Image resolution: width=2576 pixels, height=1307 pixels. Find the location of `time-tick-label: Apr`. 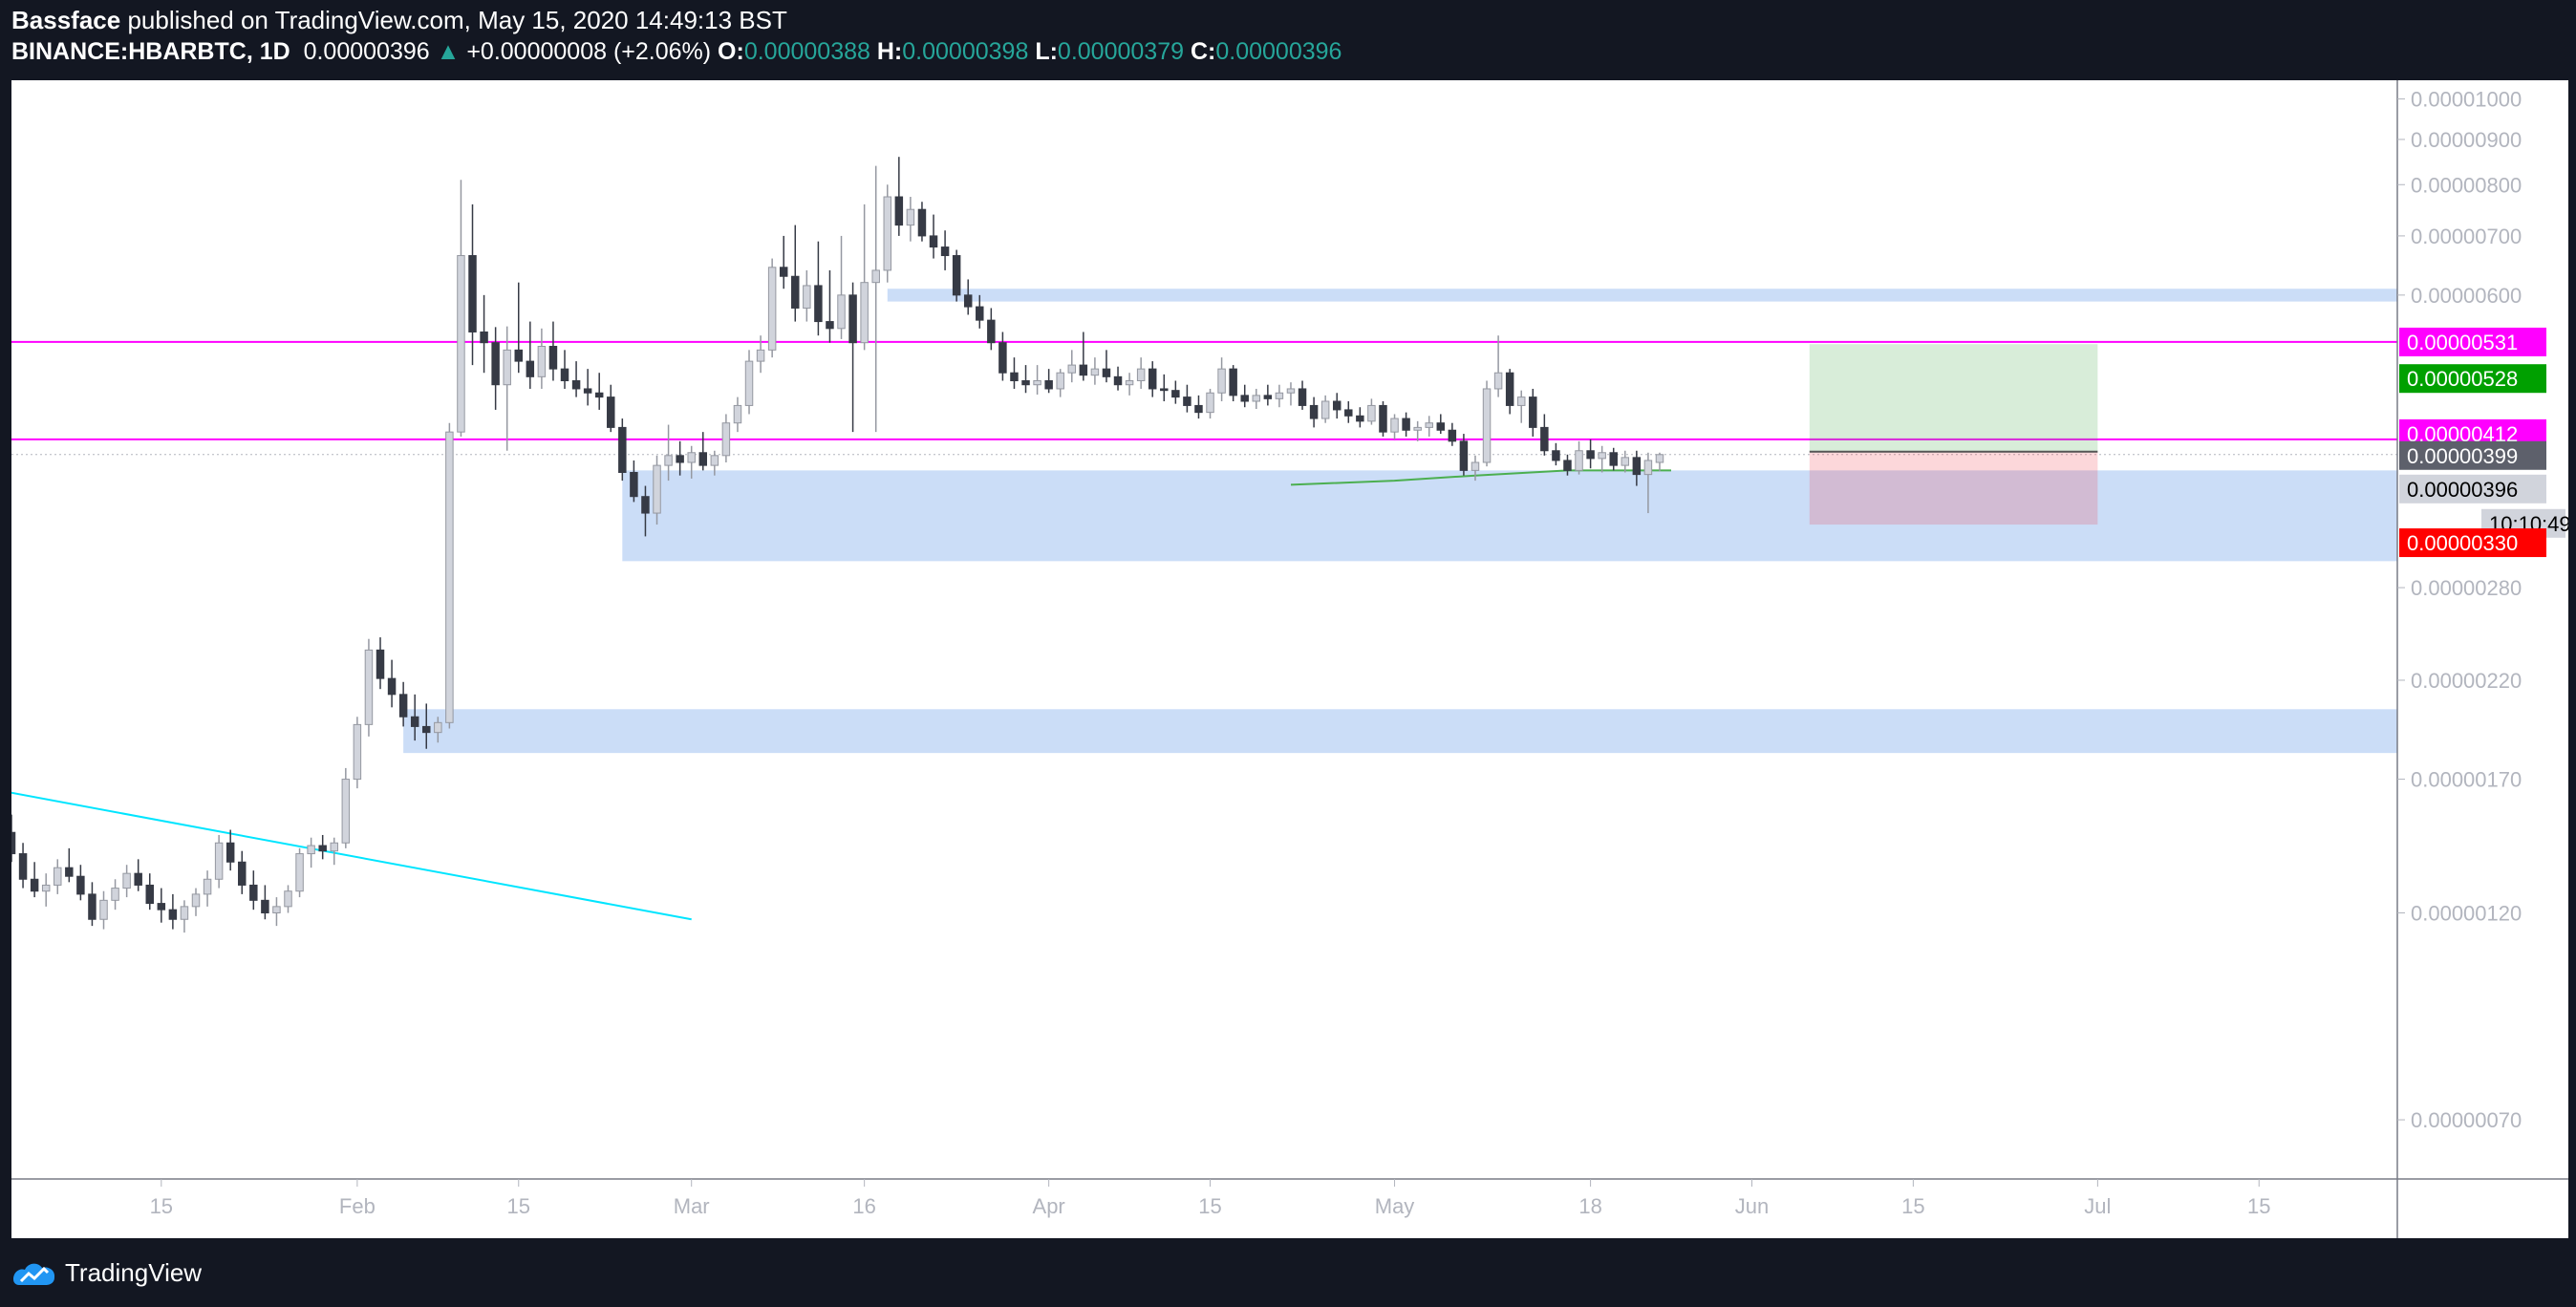

time-tick-label: Apr is located at coordinates (1049, 1206).